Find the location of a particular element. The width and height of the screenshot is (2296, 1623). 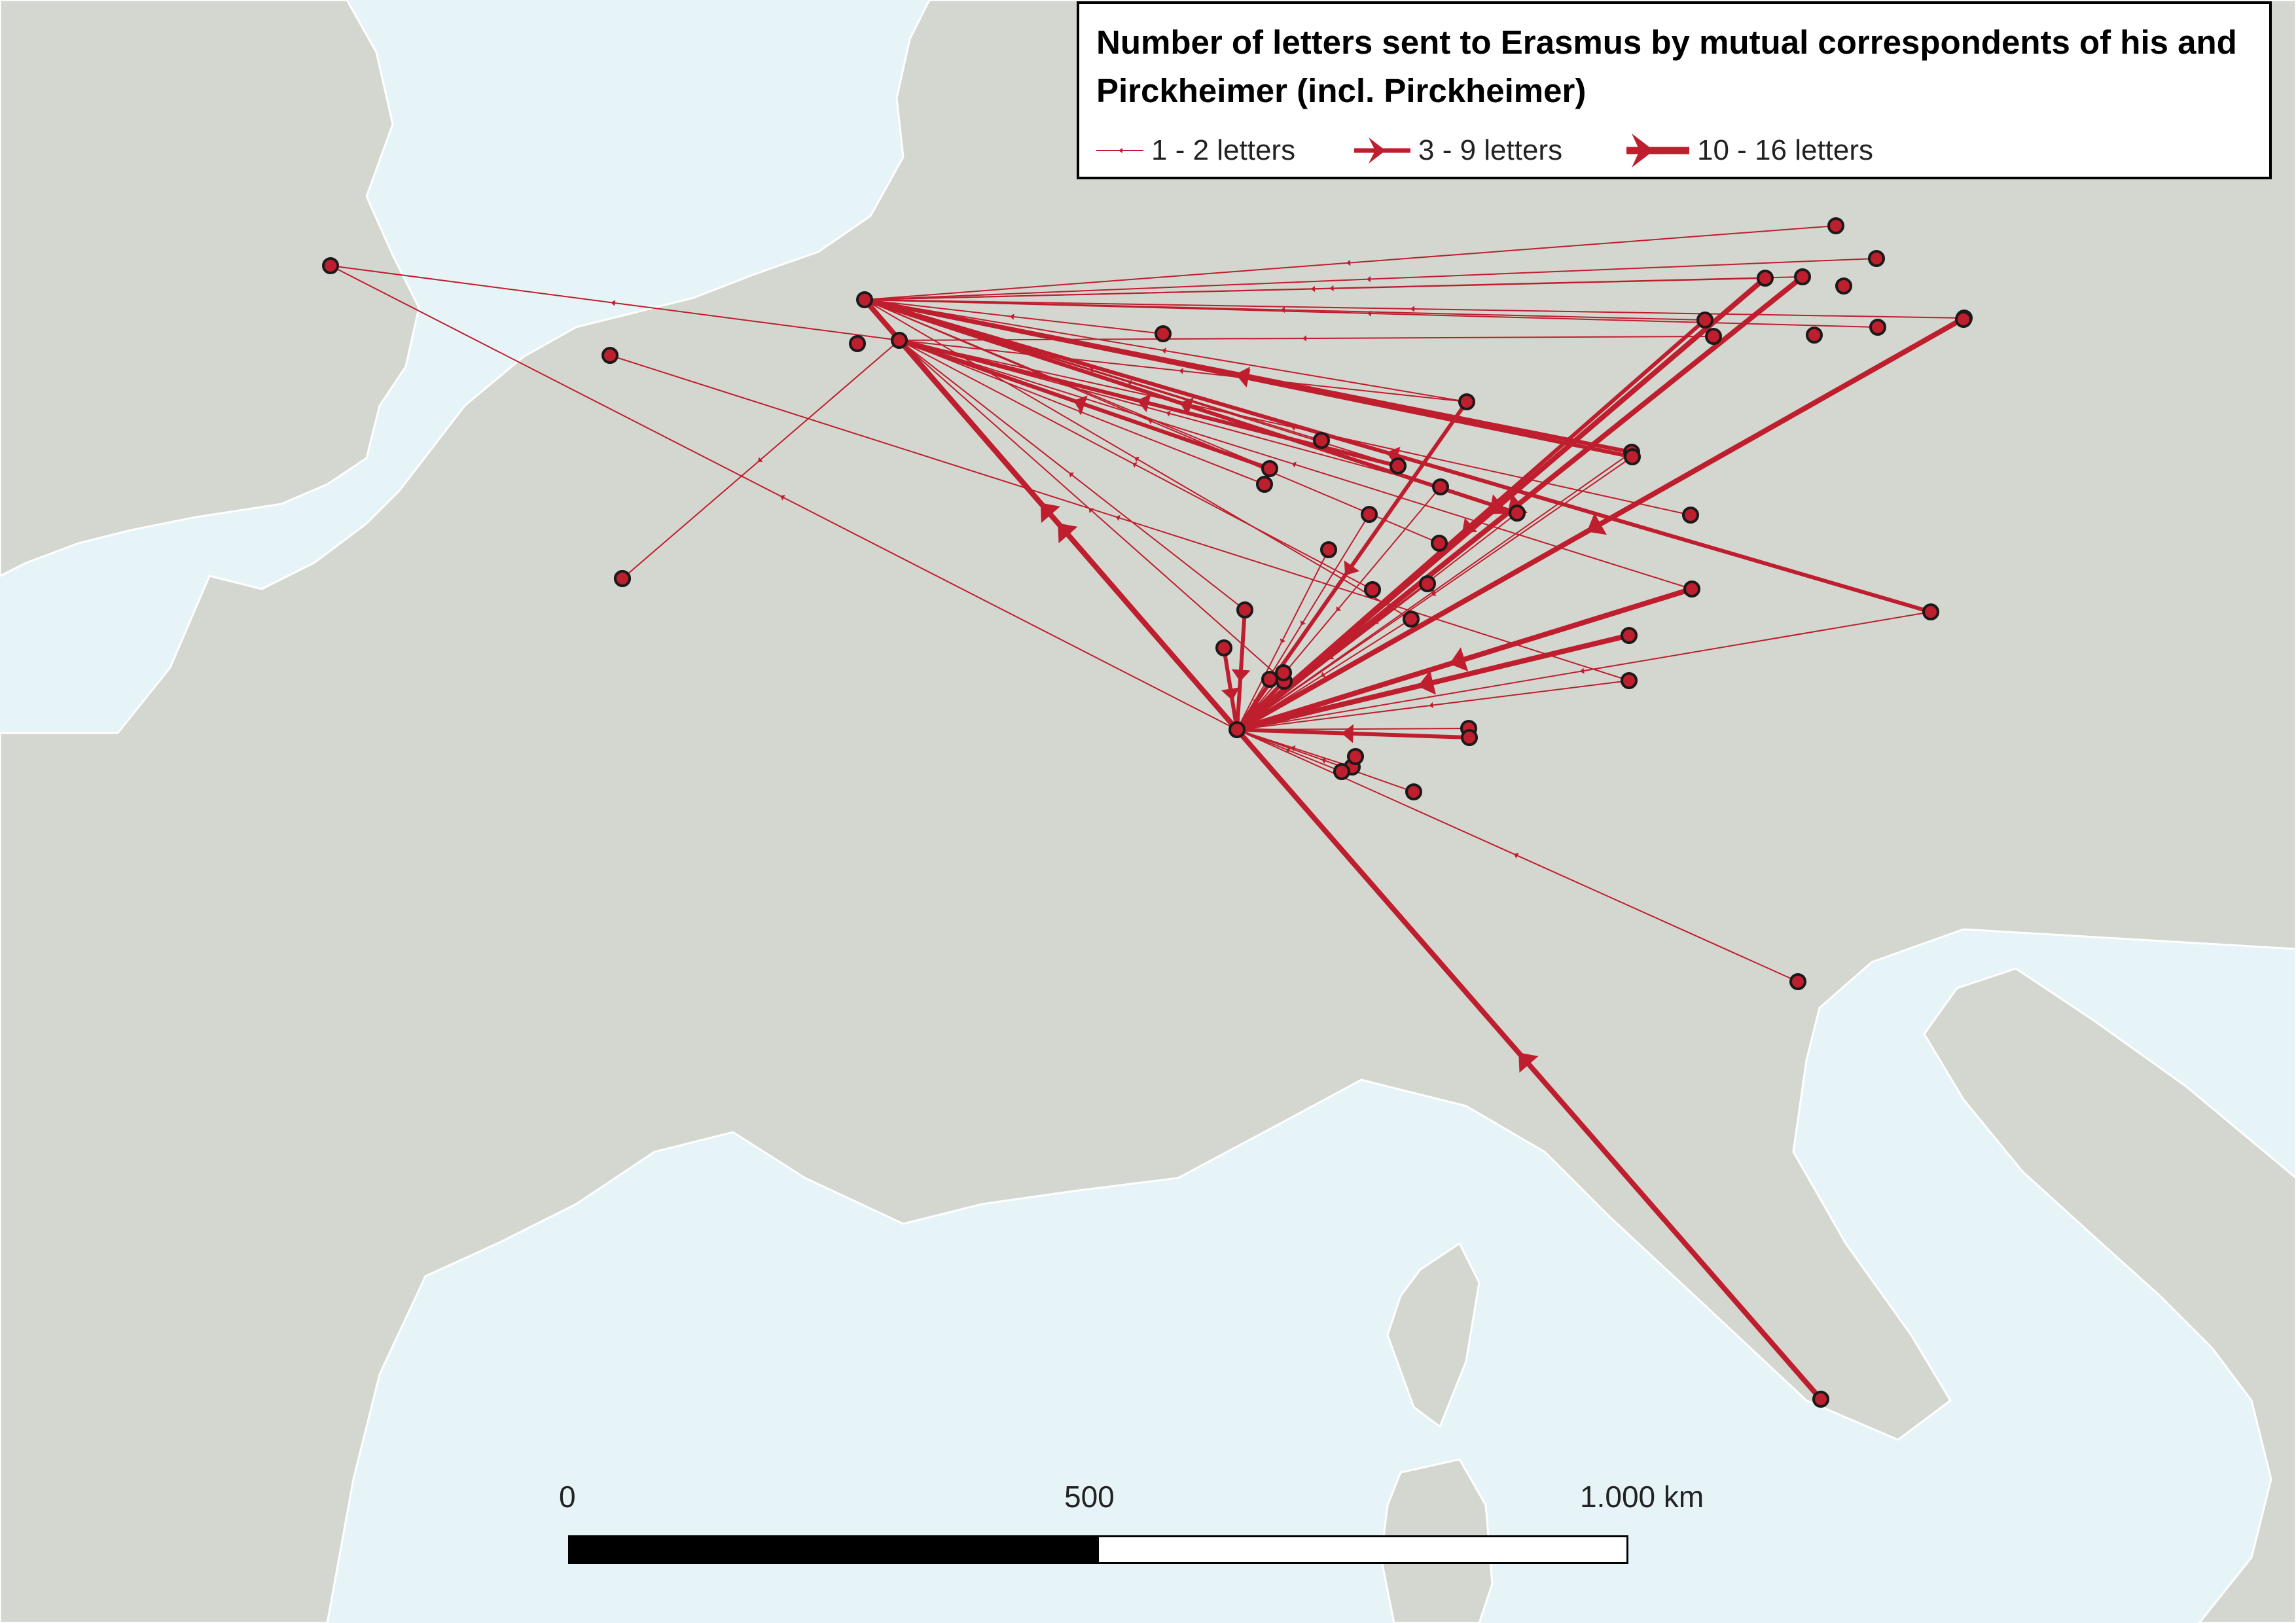

place-marker-lyon is located at coordinates (622, 578).